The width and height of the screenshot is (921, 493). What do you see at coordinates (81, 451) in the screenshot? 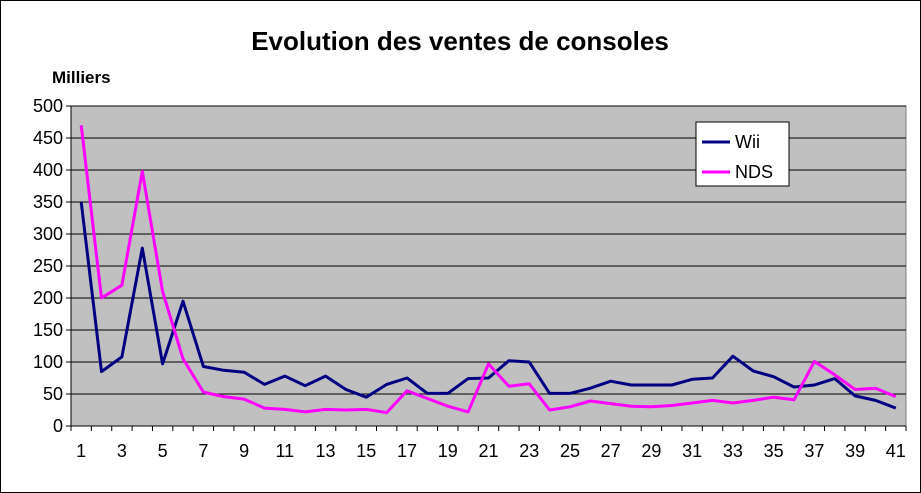
I see `x-tick-label: 1` at bounding box center [81, 451].